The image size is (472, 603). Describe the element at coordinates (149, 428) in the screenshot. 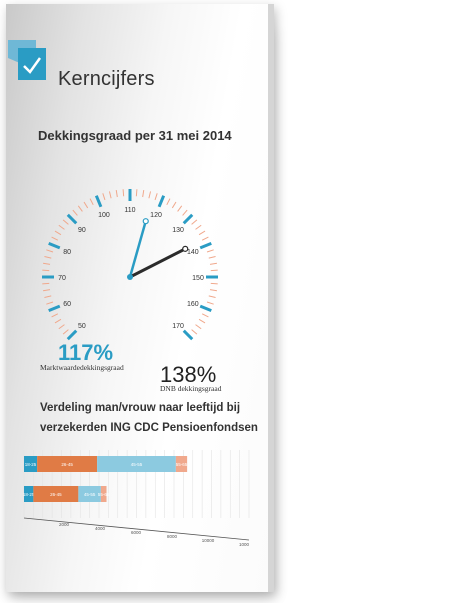

I see `distribution-title-line2: verzekerden ING CDC Pensioenfondsen` at that location.